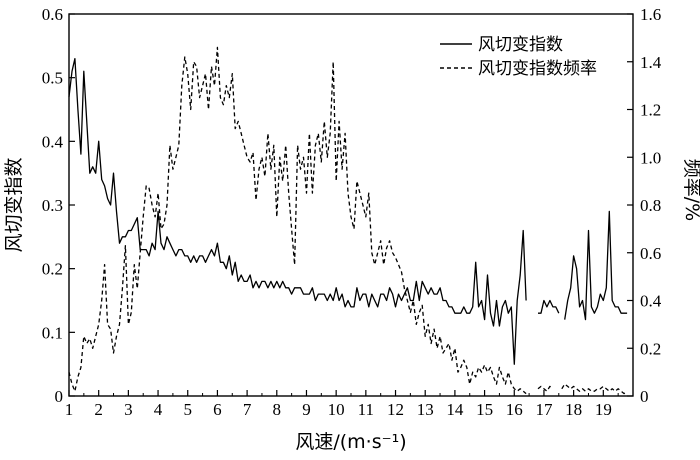  What do you see at coordinates (650, 348) in the screenshot?
I see `y-right-tick-label: 0.2` at bounding box center [650, 348].